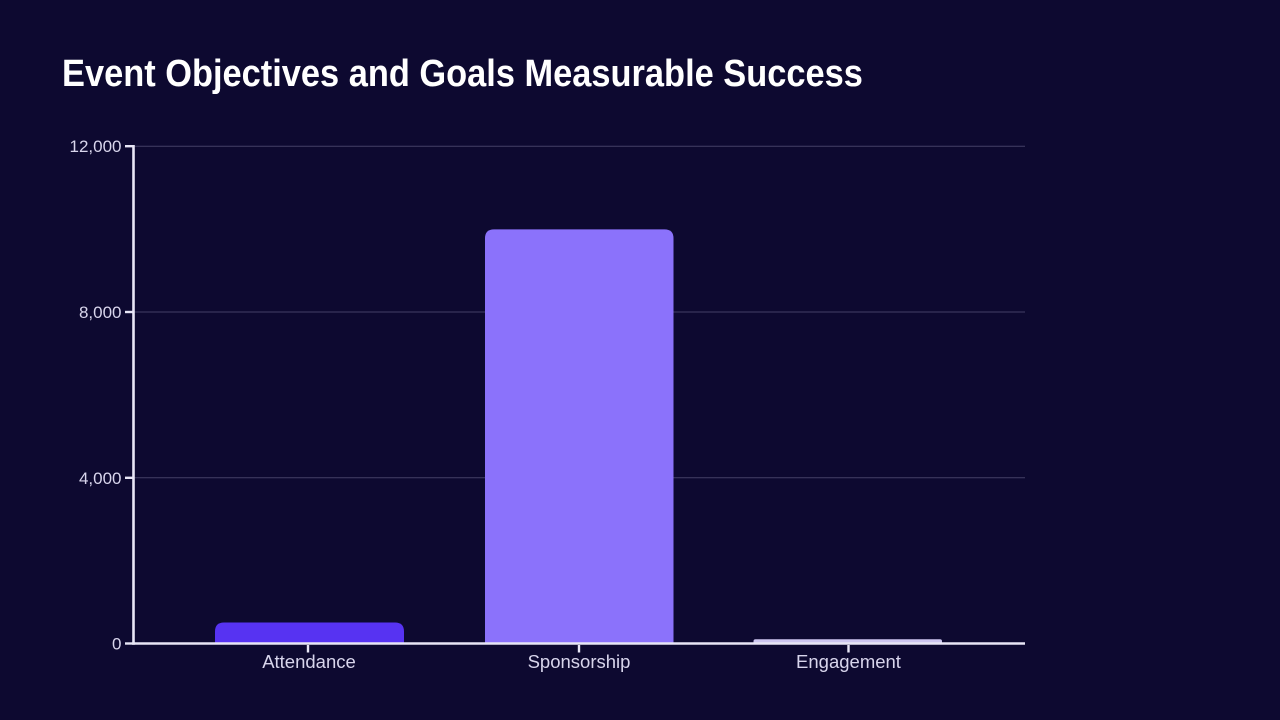 This screenshot has height=720, width=1280. Describe the element at coordinates (100, 312) in the screenshot. I see `svg-text: 8,000` at that location.